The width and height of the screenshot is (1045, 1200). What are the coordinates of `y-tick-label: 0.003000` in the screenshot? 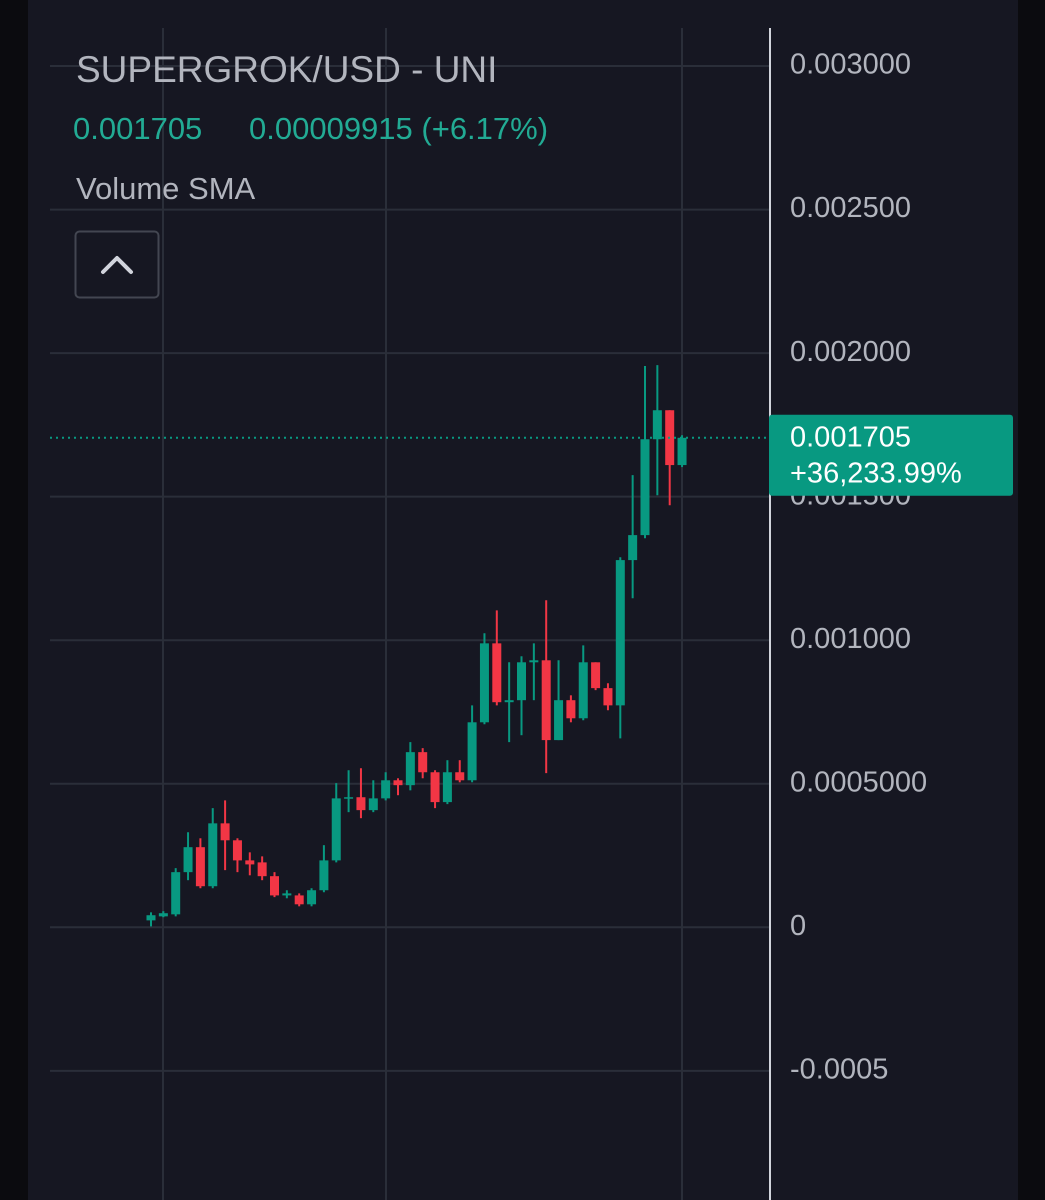 It's located at (850, 65).